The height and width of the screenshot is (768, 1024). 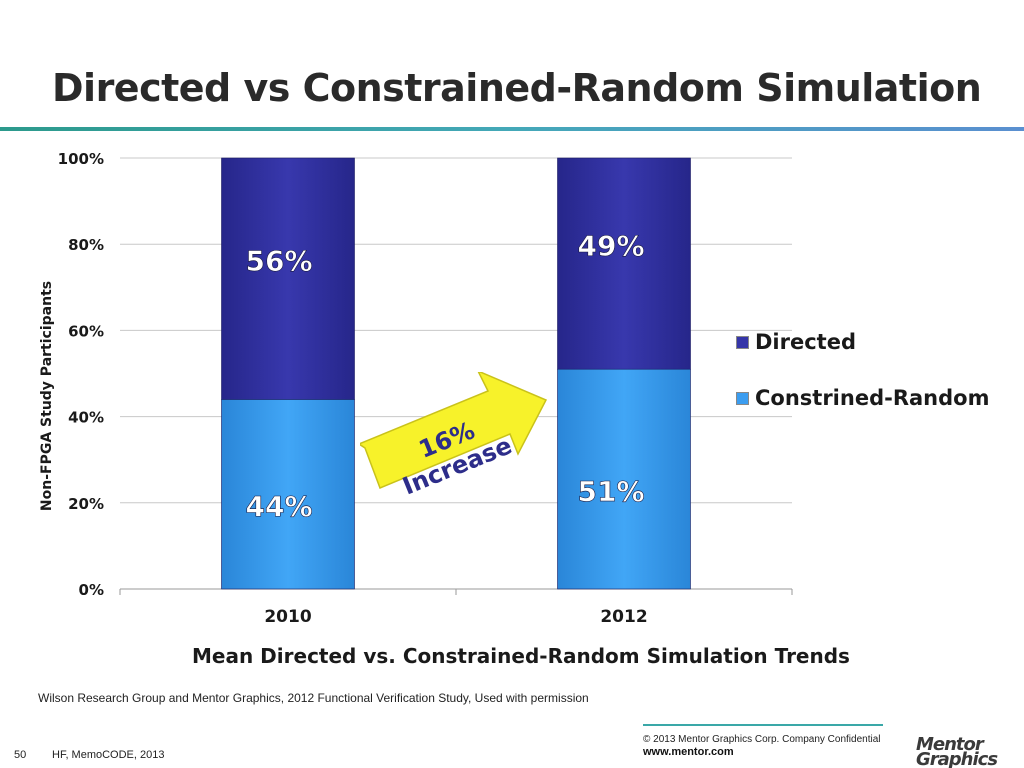 What do you see at coordinates (624, 263) in the screenshot?
I see `bar-2012-directed` at bounding box center [624, 263].